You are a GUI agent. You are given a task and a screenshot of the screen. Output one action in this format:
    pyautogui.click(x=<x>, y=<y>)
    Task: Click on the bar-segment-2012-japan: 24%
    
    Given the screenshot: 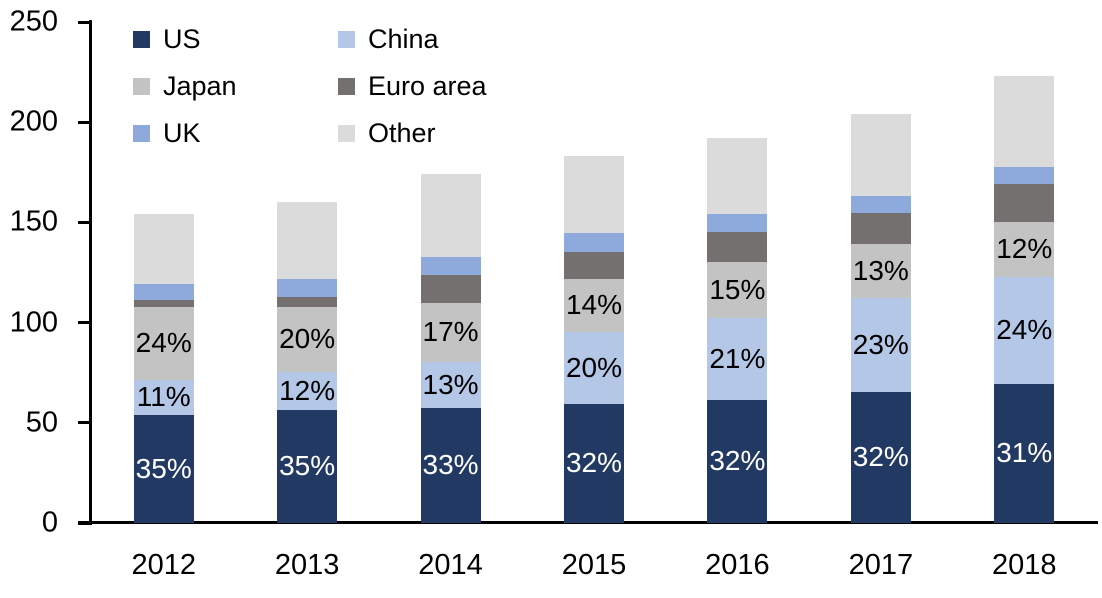 What is the action you would take?
    pyautogui.click(x=163, y=343)
    